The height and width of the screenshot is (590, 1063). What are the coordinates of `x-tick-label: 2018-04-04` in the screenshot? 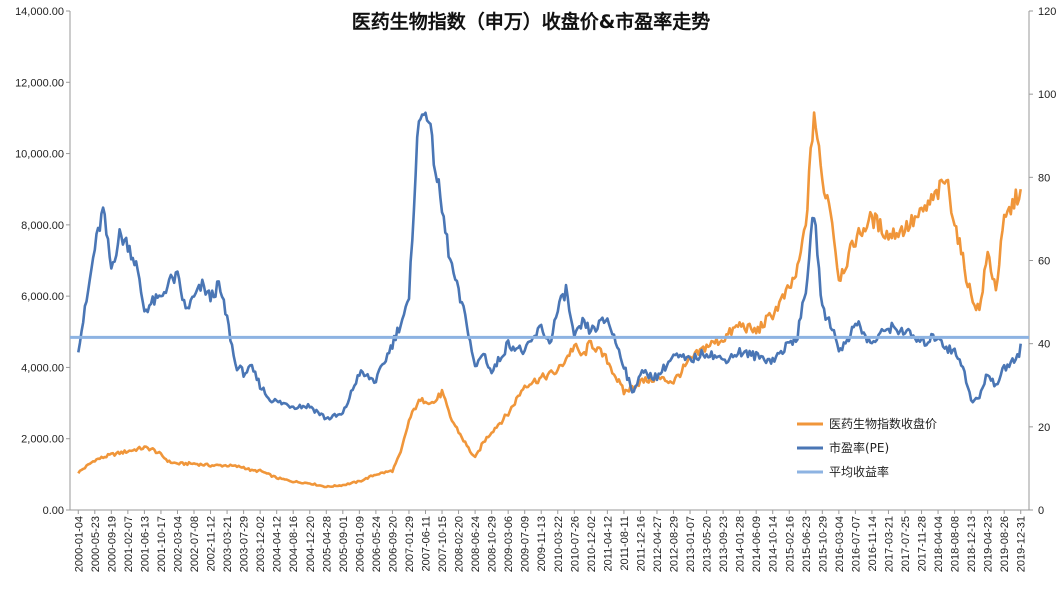 It's located at (939, 544).